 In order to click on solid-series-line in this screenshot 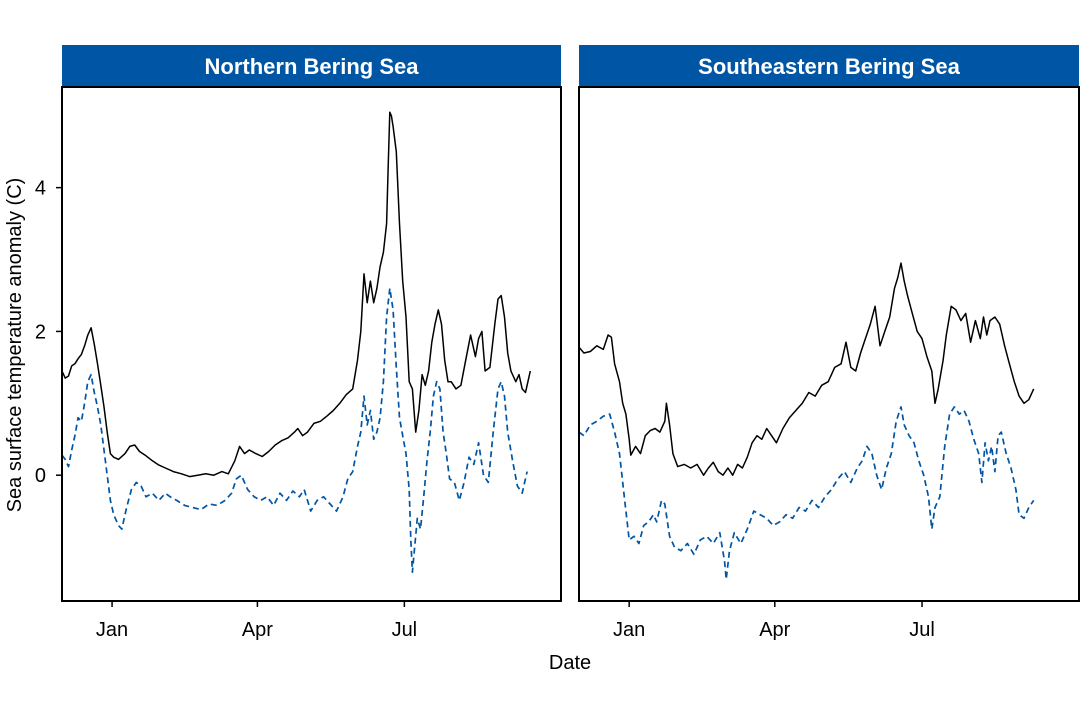, I will do `click(806, 369)`.